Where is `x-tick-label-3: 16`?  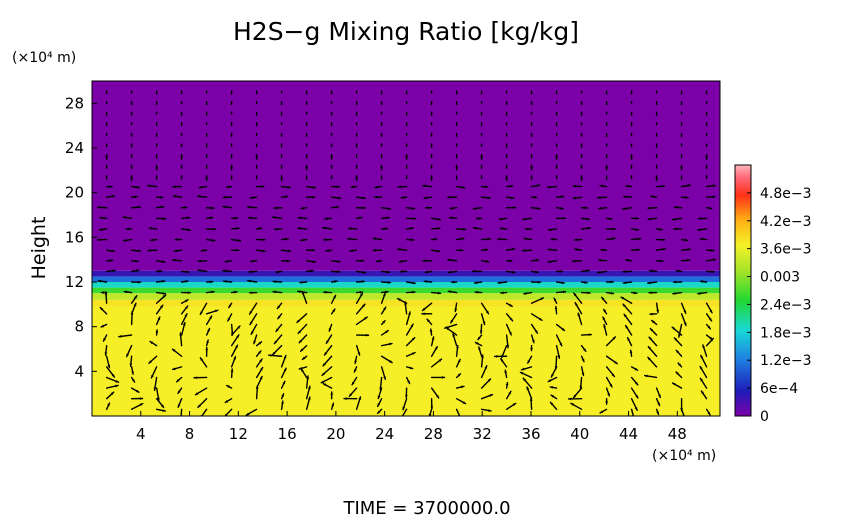 x-tick-label-3: 16 is located at coordinates (287, 434).